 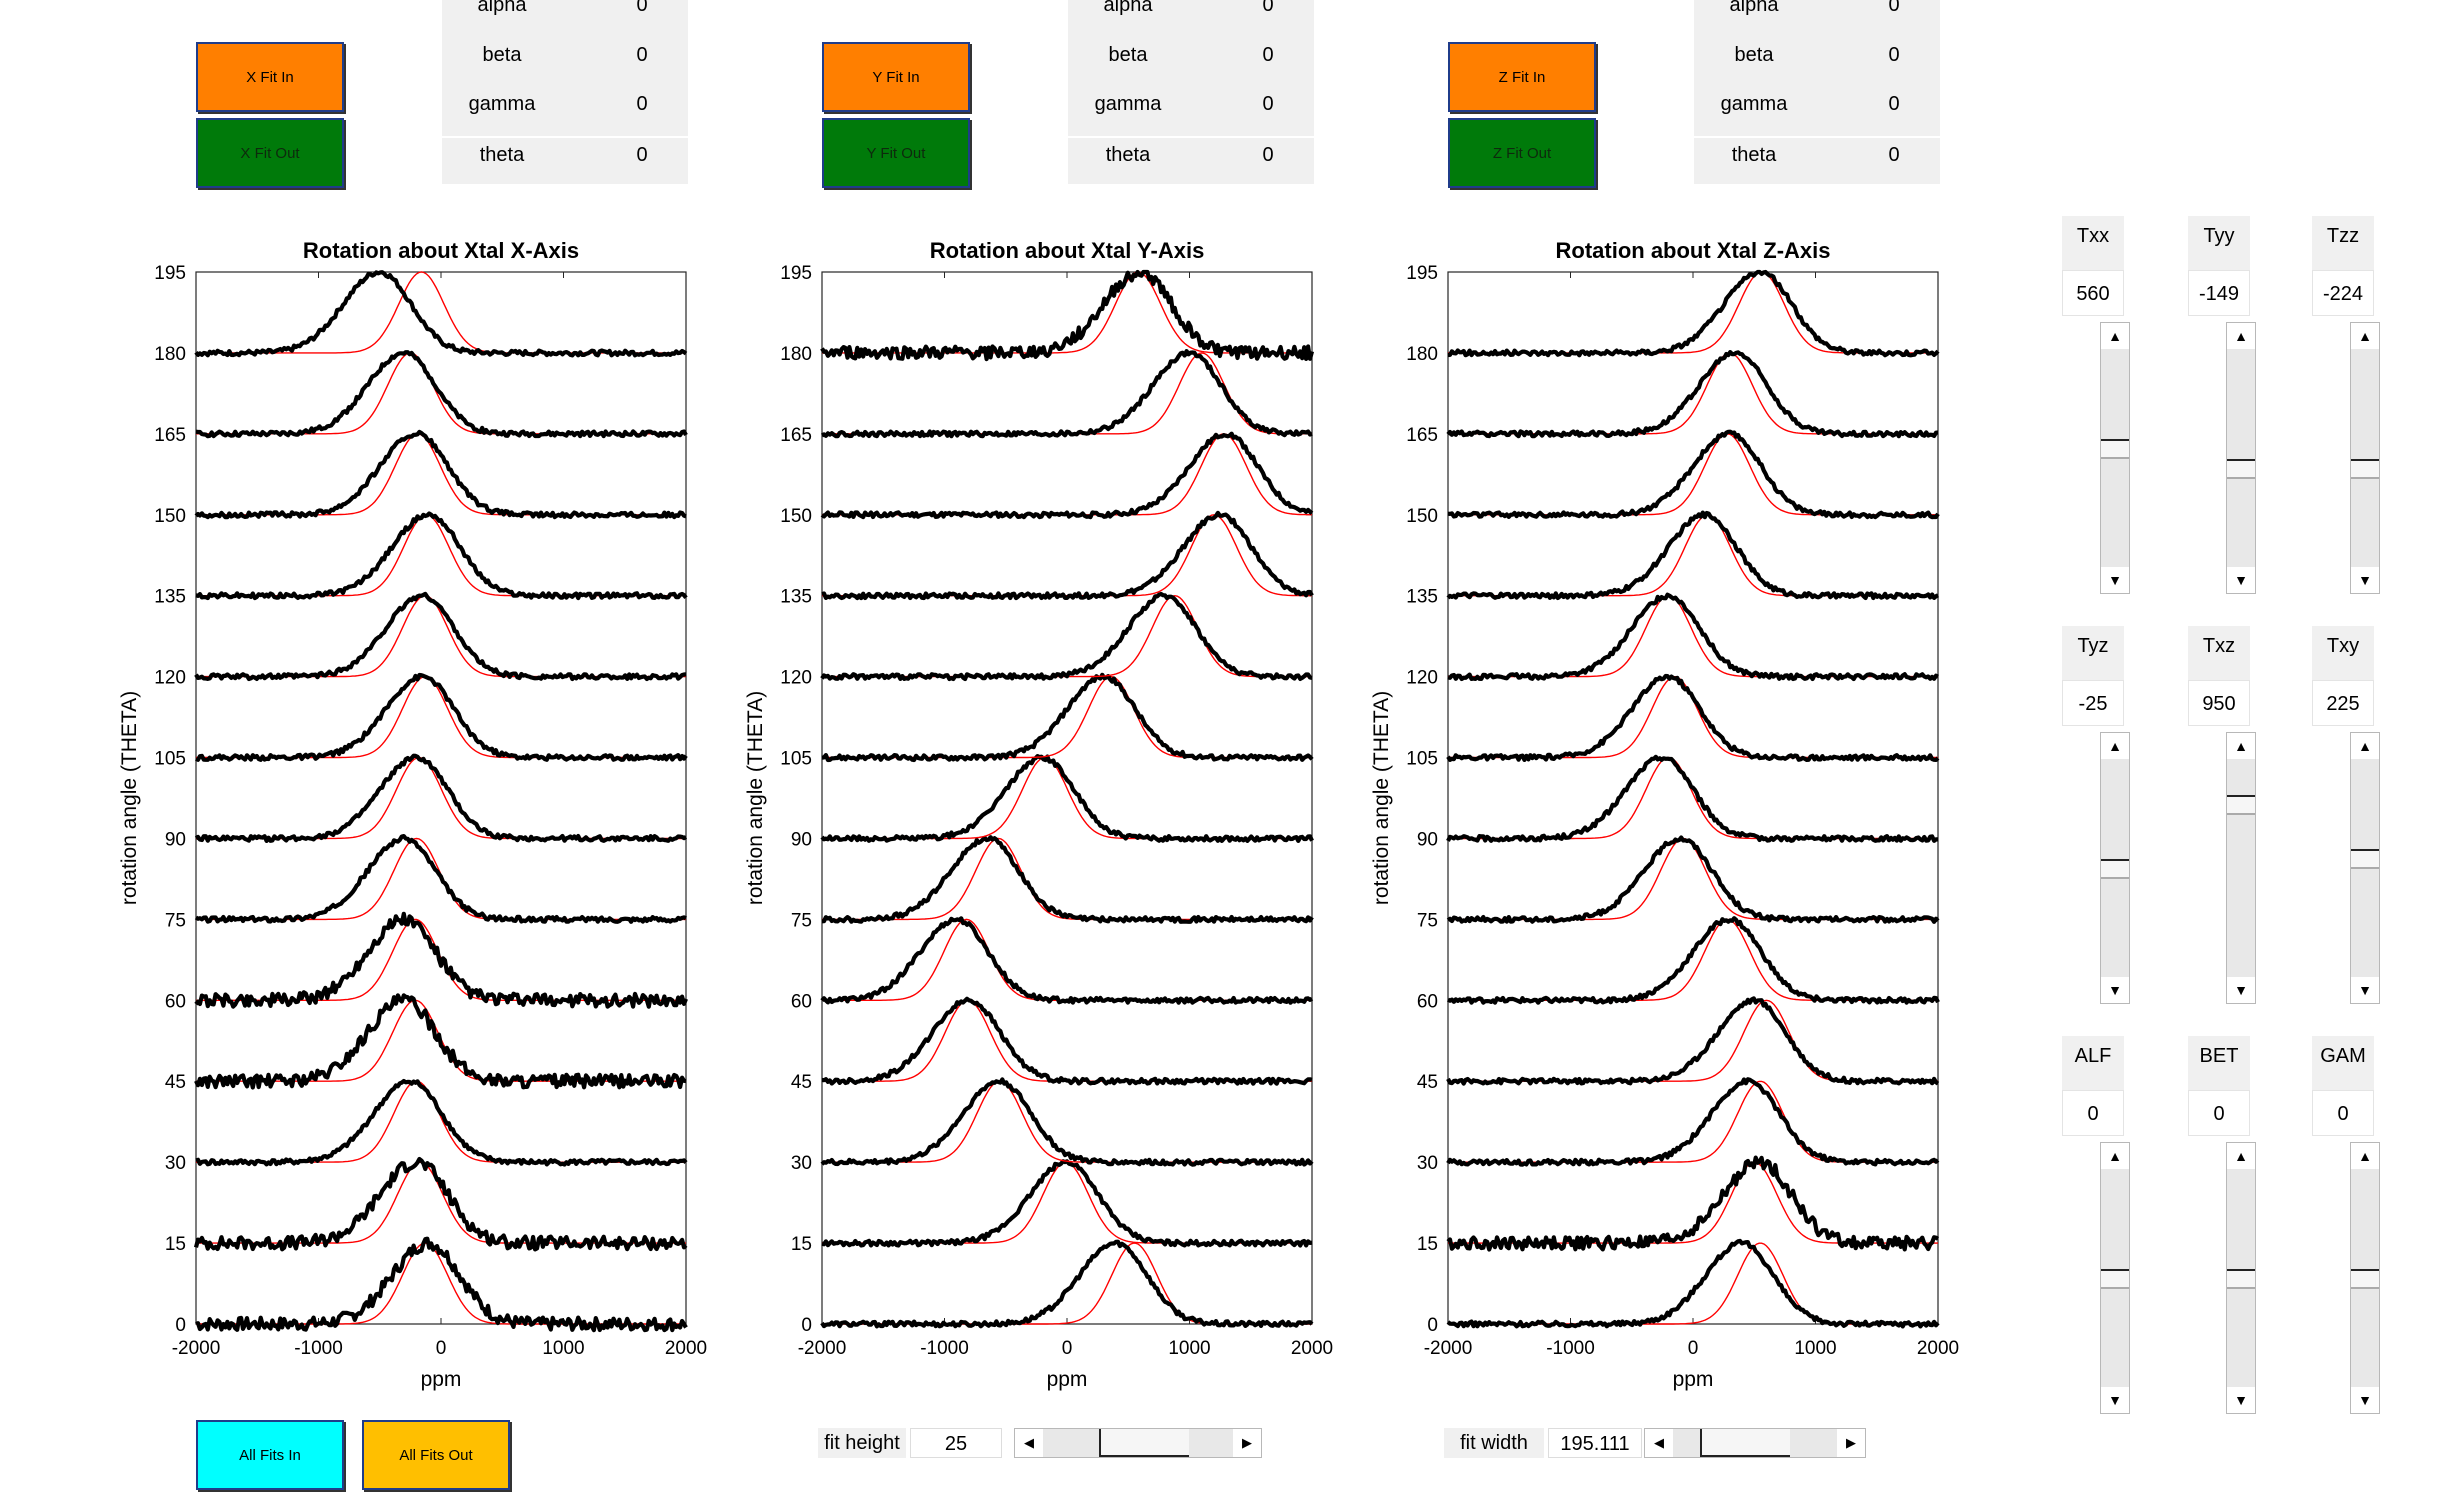 I want to click on tensor-slider-gam: ▲ ▼, so click(x=2365, y=1278).